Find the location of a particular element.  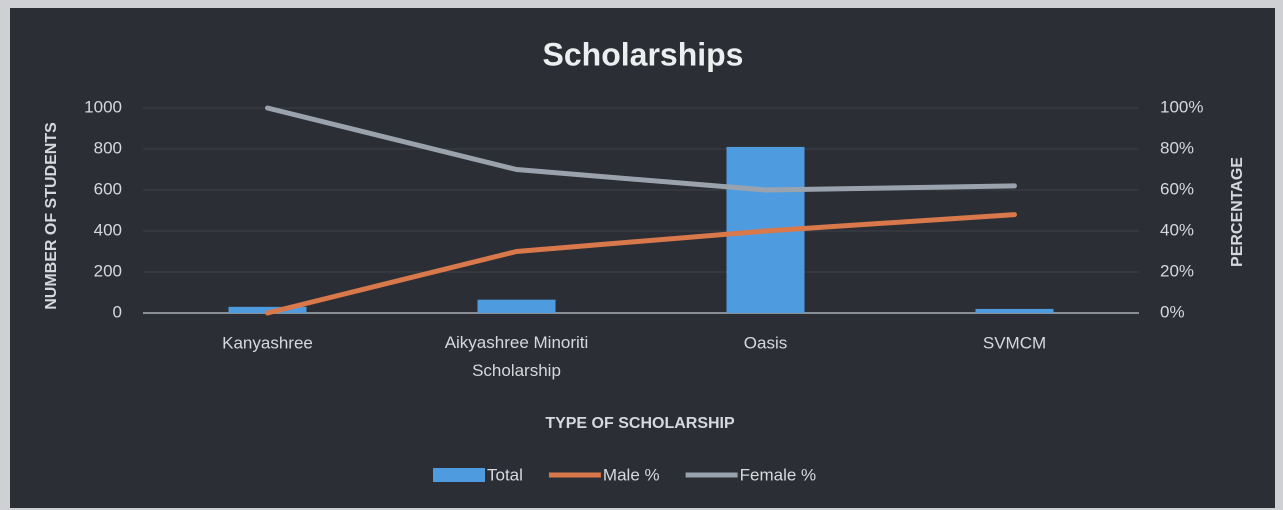

y2-tick-label: 80% is located at coordinates (1177, 147).